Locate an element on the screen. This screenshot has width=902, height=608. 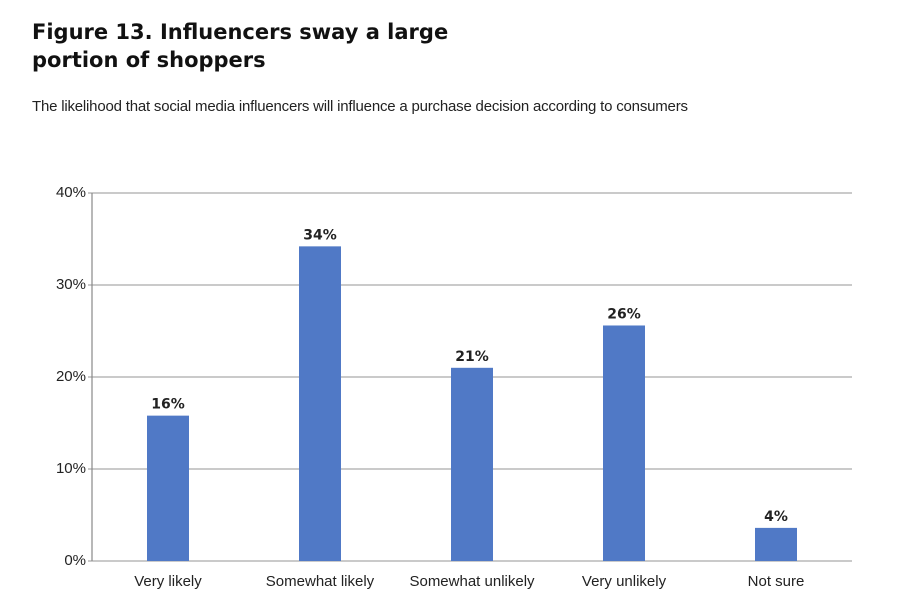
value-label: 26% is located at coordinates (624, 314).